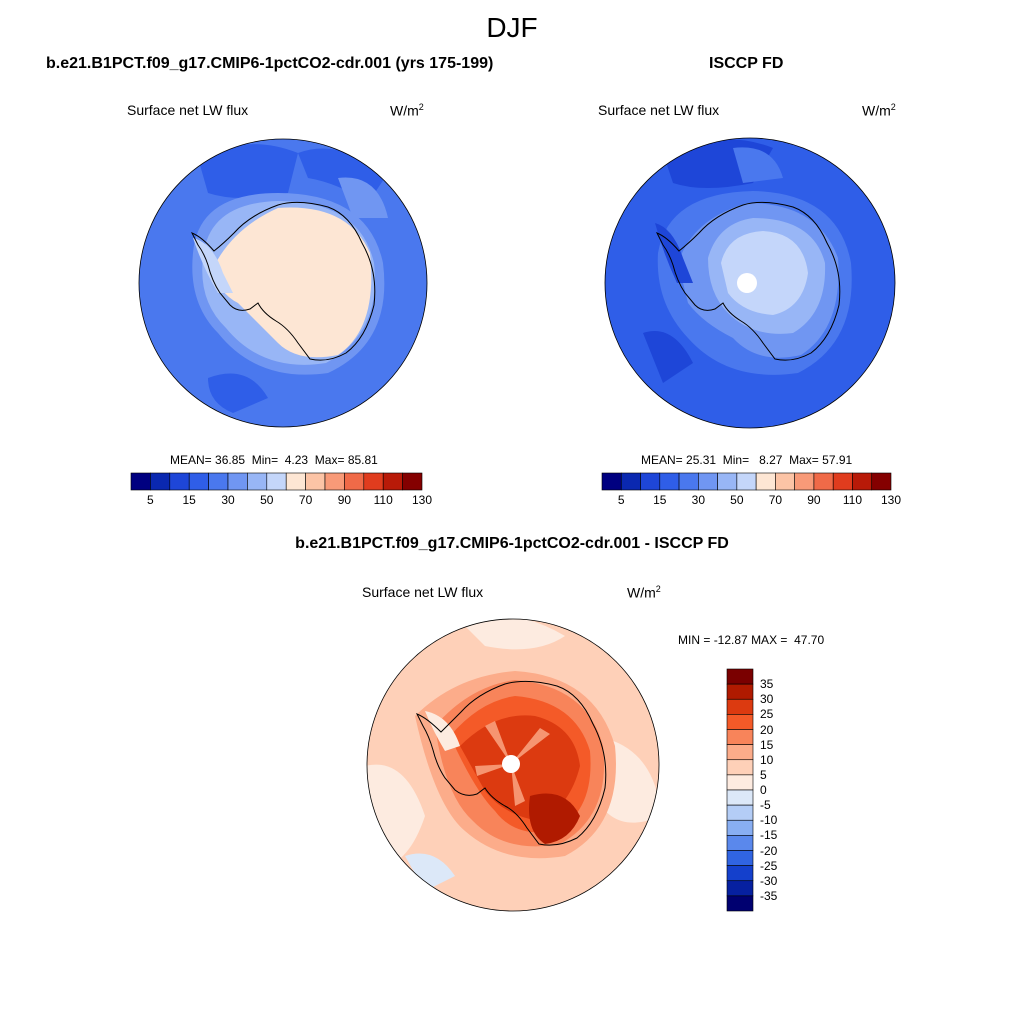 This screenshot has width=1024, height=1024. What do you see at coordinates (767, 699) in the screenshot?
I see `panel3-colorbar-tick-label: 30` at bounding box center [767, 699].